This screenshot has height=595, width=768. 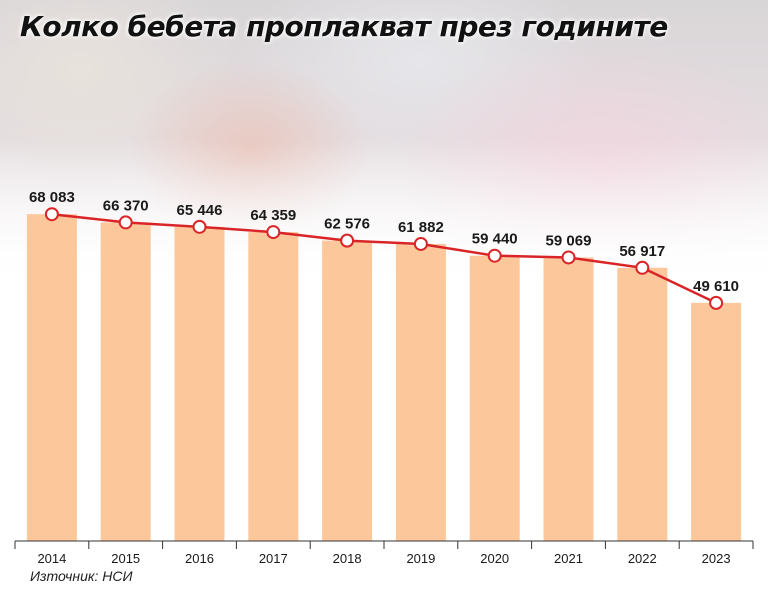 What do you see at coordinates (494, 398) in the screenshot?
I see `bar-2020` at bounding box center [494, 398].